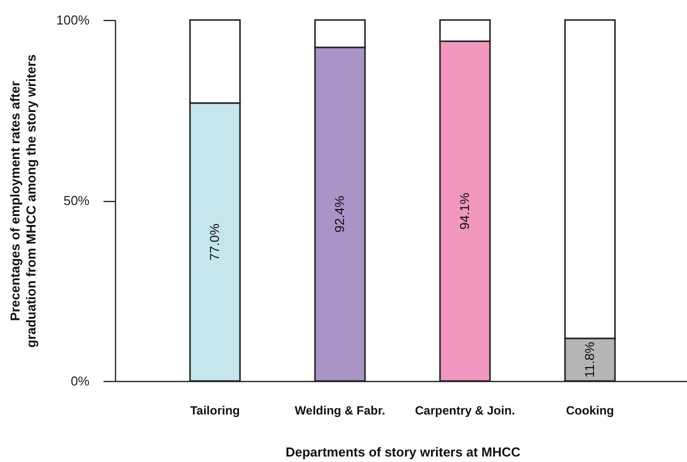 Image resolution: width=687 pixels, height=462 pixels. Describe the element at coordinates (76, 200) in the screenshot. I see `y-tick-label: 50%` at that location.